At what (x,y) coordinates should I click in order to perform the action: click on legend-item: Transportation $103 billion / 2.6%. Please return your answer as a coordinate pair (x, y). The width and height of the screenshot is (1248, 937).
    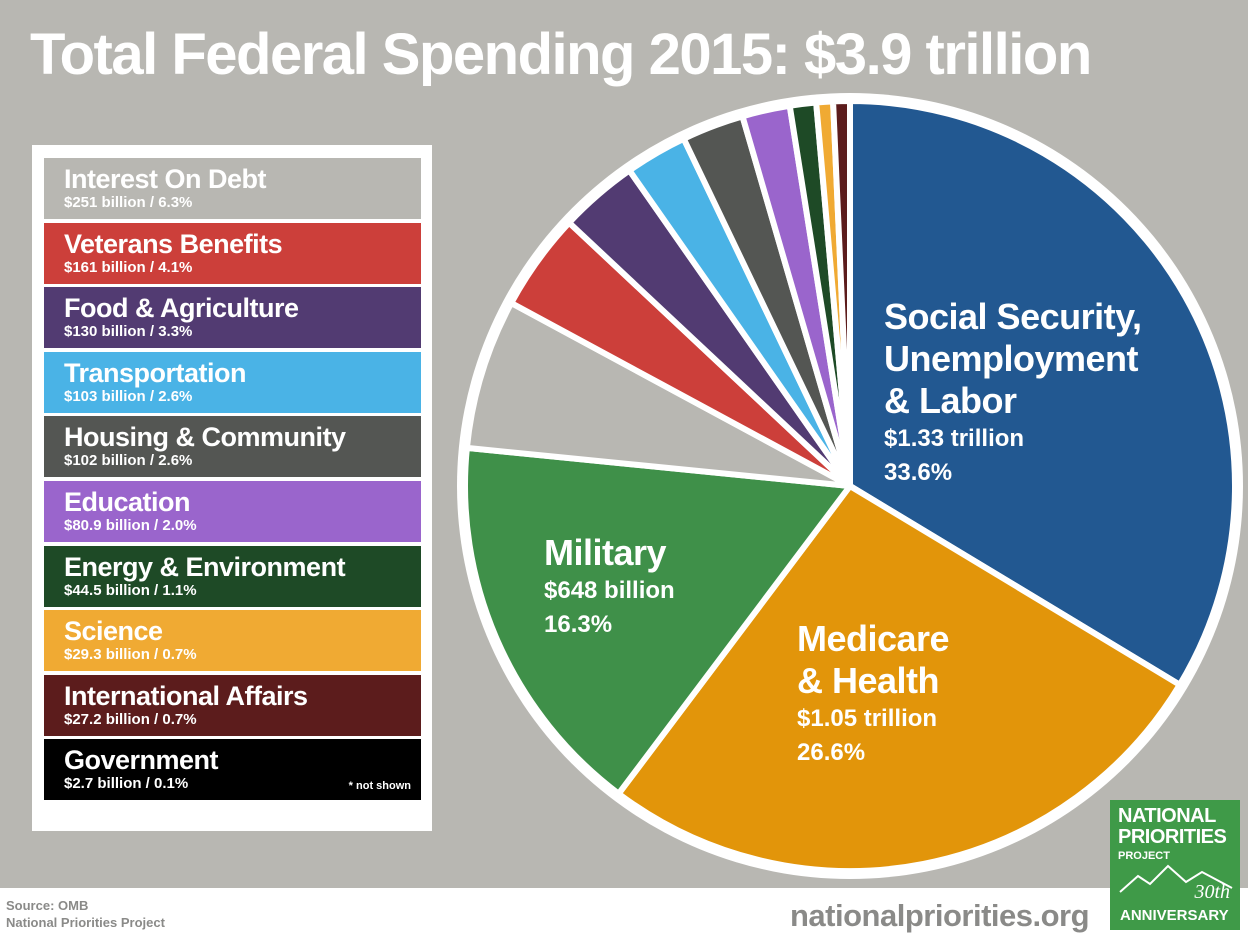
    Looking at the image, I should click on (232, 382).